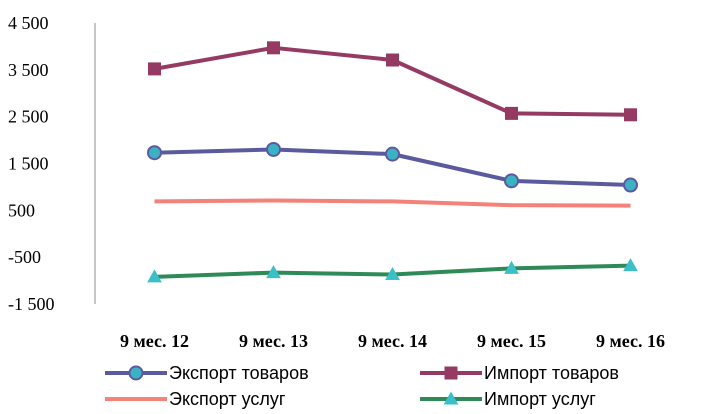  I want to click on legend-label: Экспорт услуг, so click(227, 399).